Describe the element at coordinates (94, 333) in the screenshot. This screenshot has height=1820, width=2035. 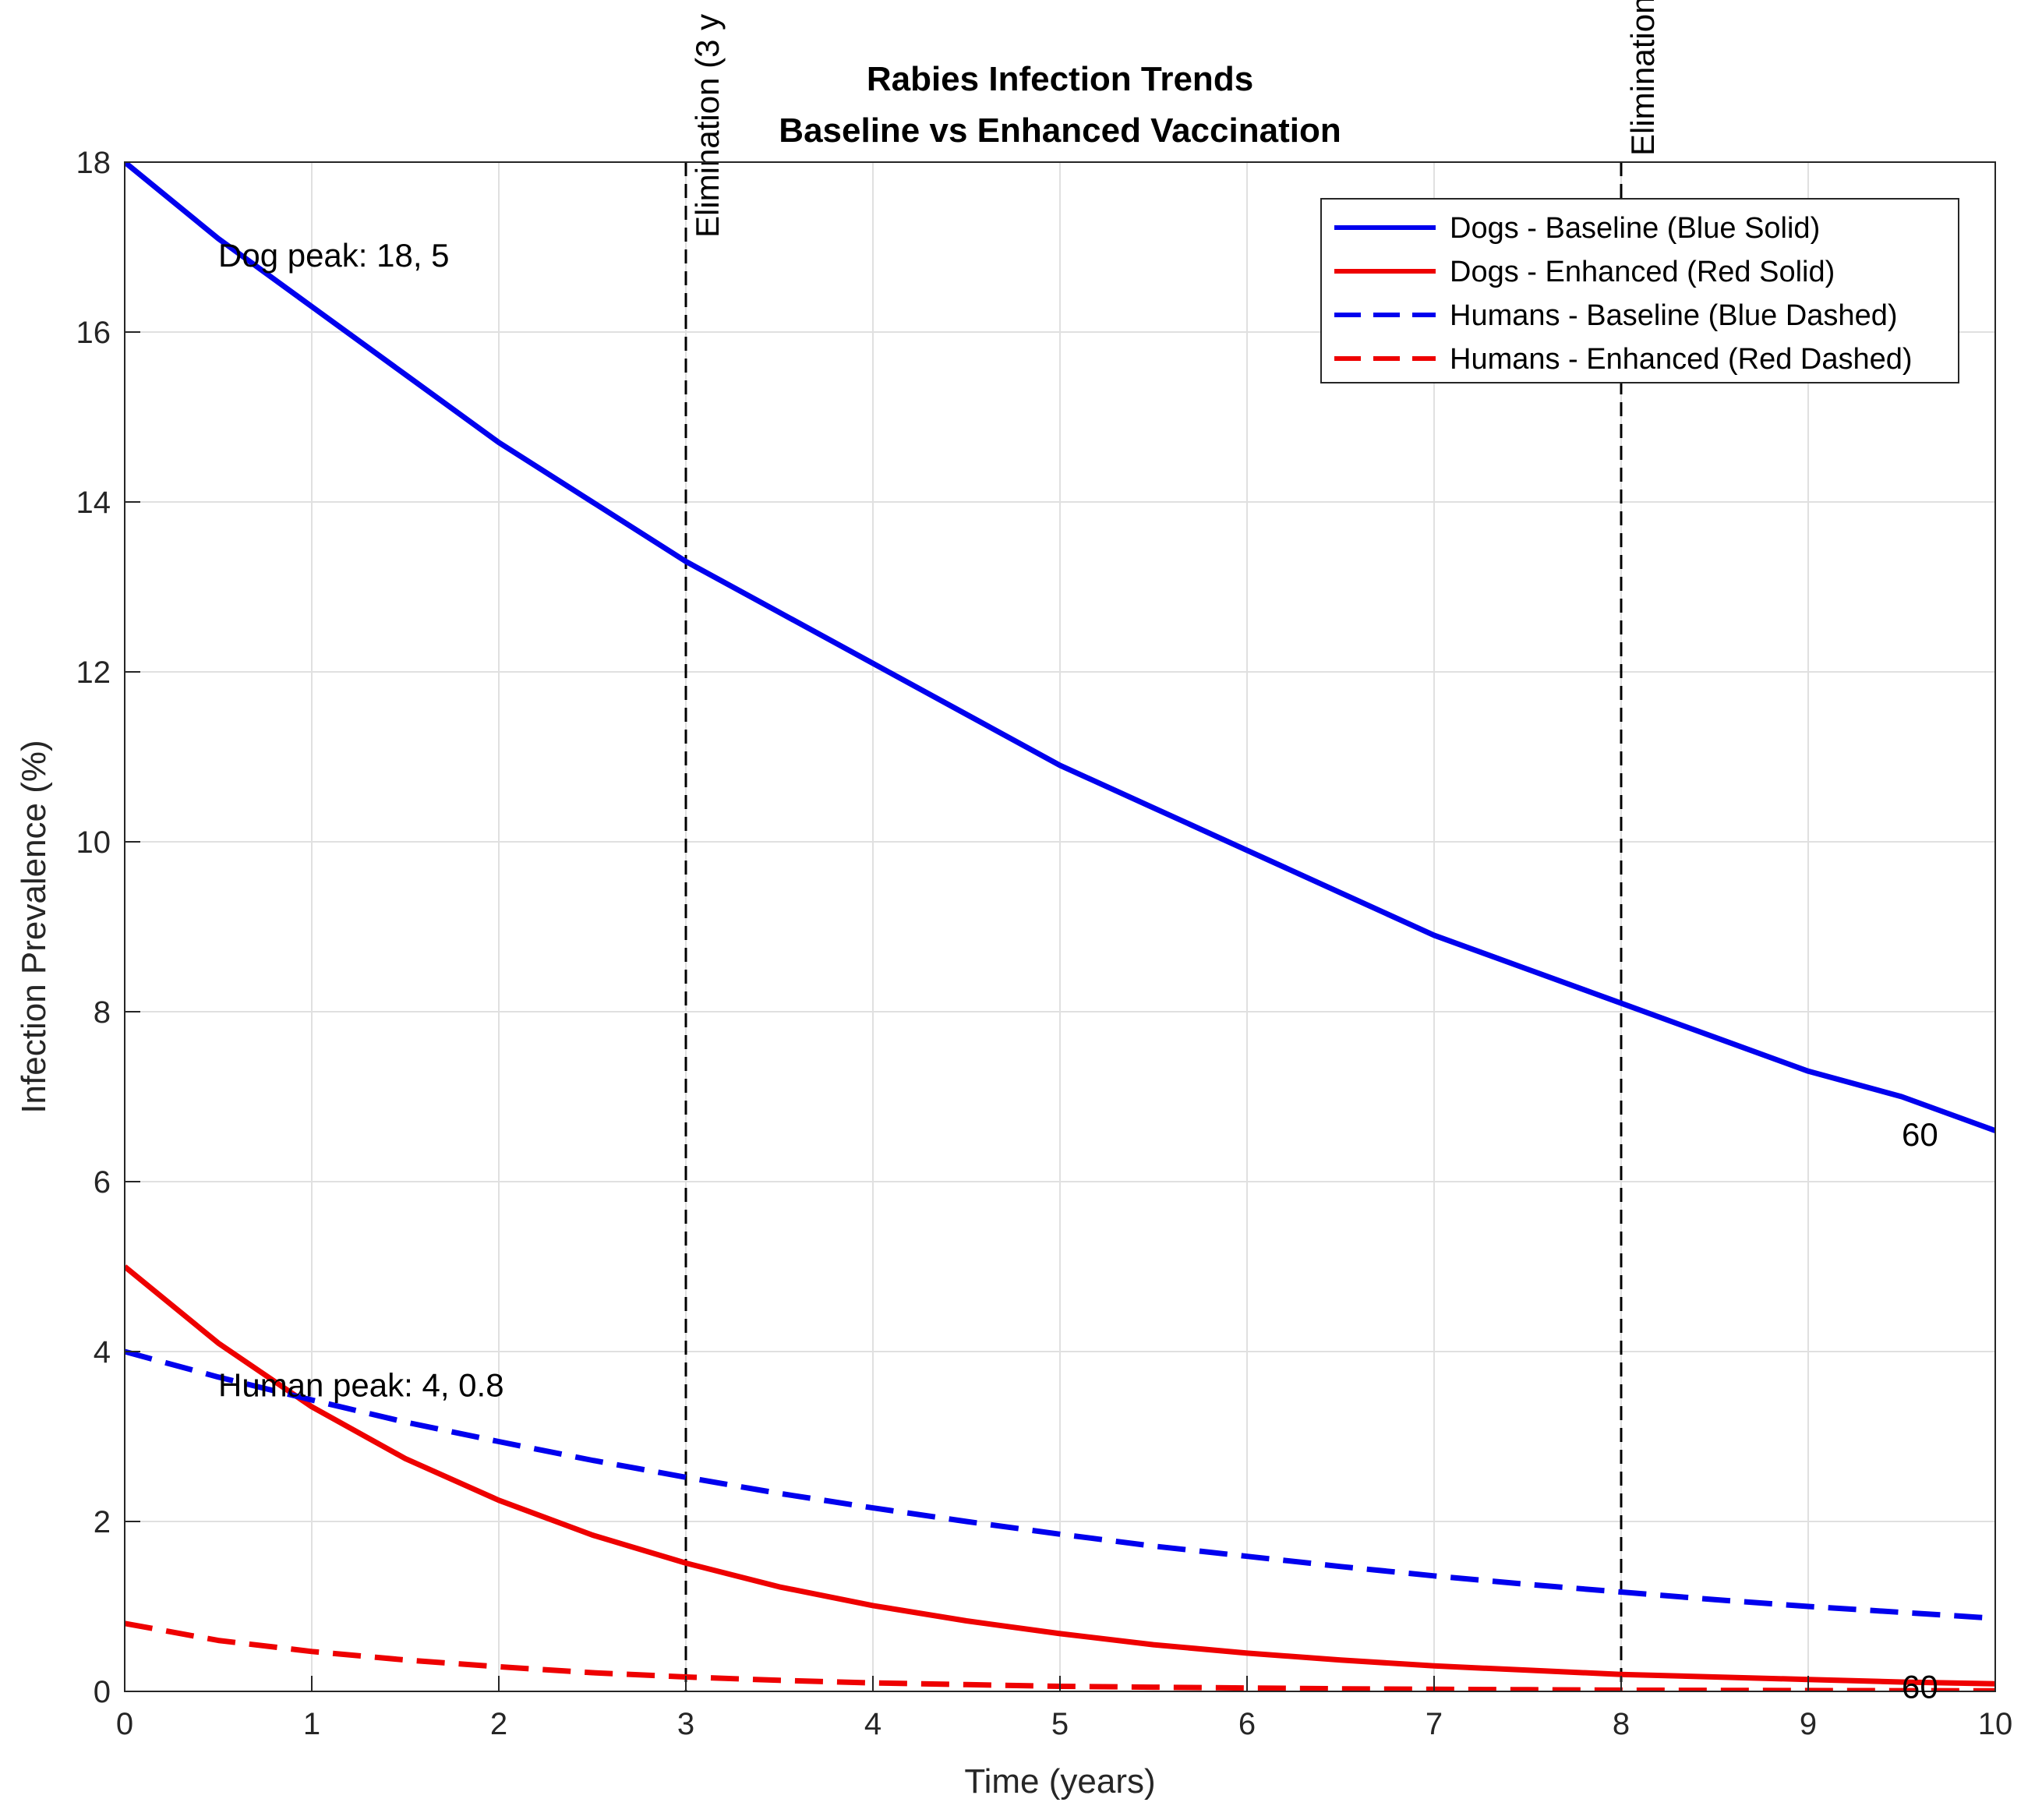
I see `y-tick-label: 16` at that location.